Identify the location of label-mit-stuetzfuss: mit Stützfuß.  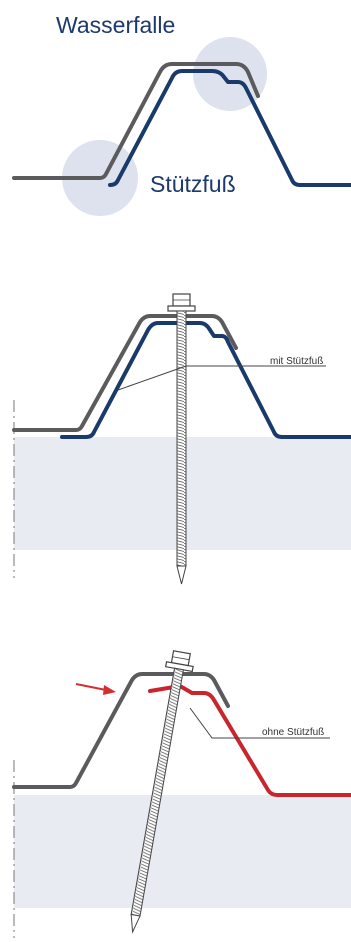
(296, 361).